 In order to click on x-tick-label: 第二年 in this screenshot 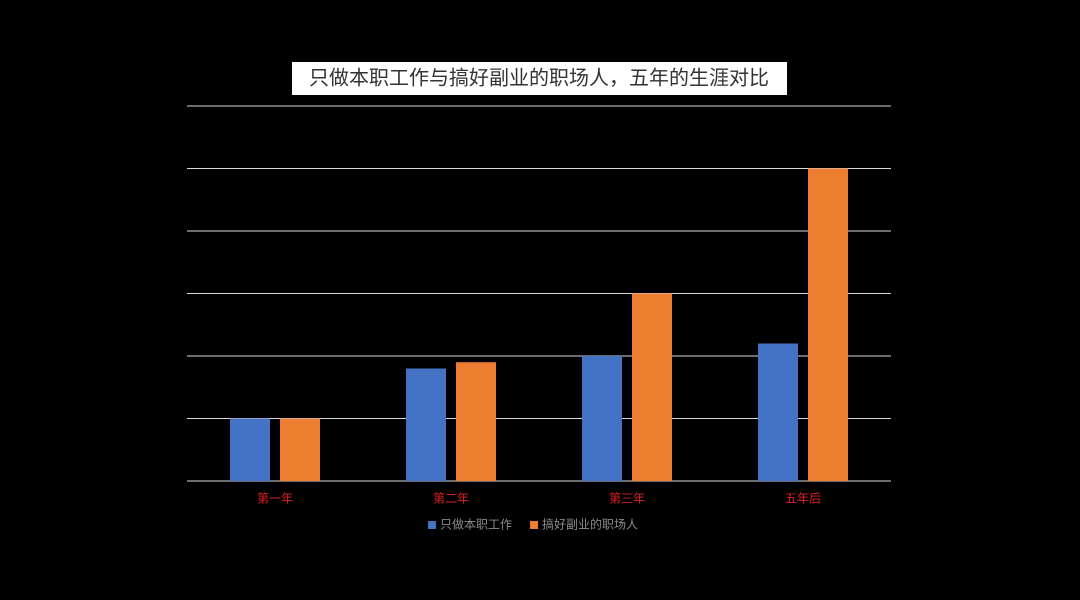, I will do `click(451, 499)`.